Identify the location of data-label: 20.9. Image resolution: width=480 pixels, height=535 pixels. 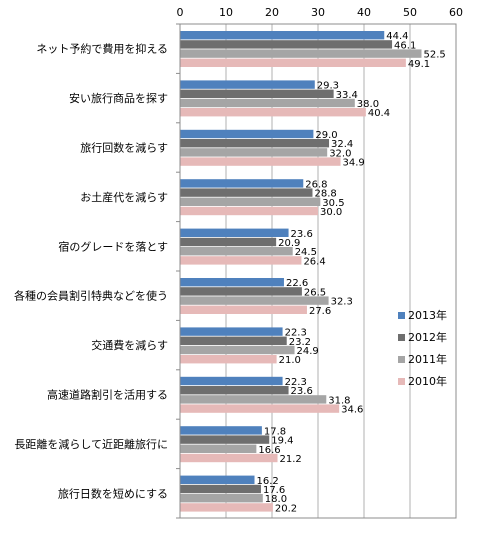
(289, 243).